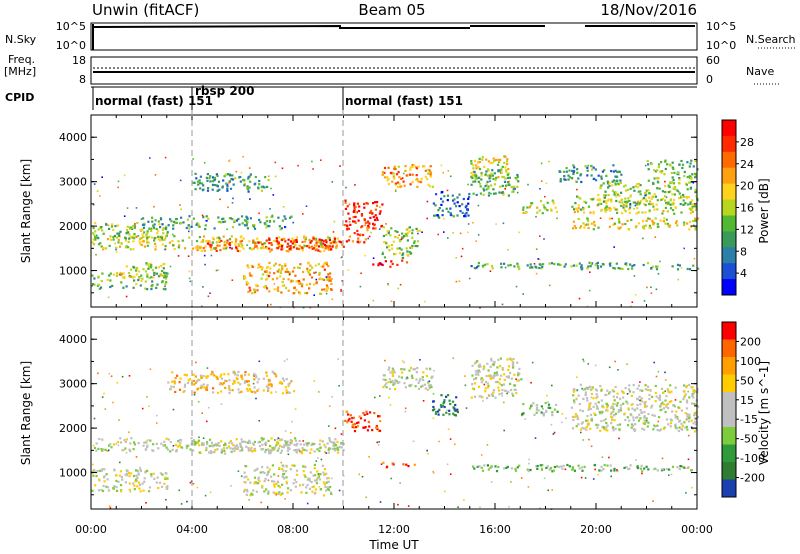 The width and height of the screenshot is (800, 554). Describe the element at coordinates (404, 101) in the screenshot. I see `cpid-segment-label: normal (fast) 151` at that location.